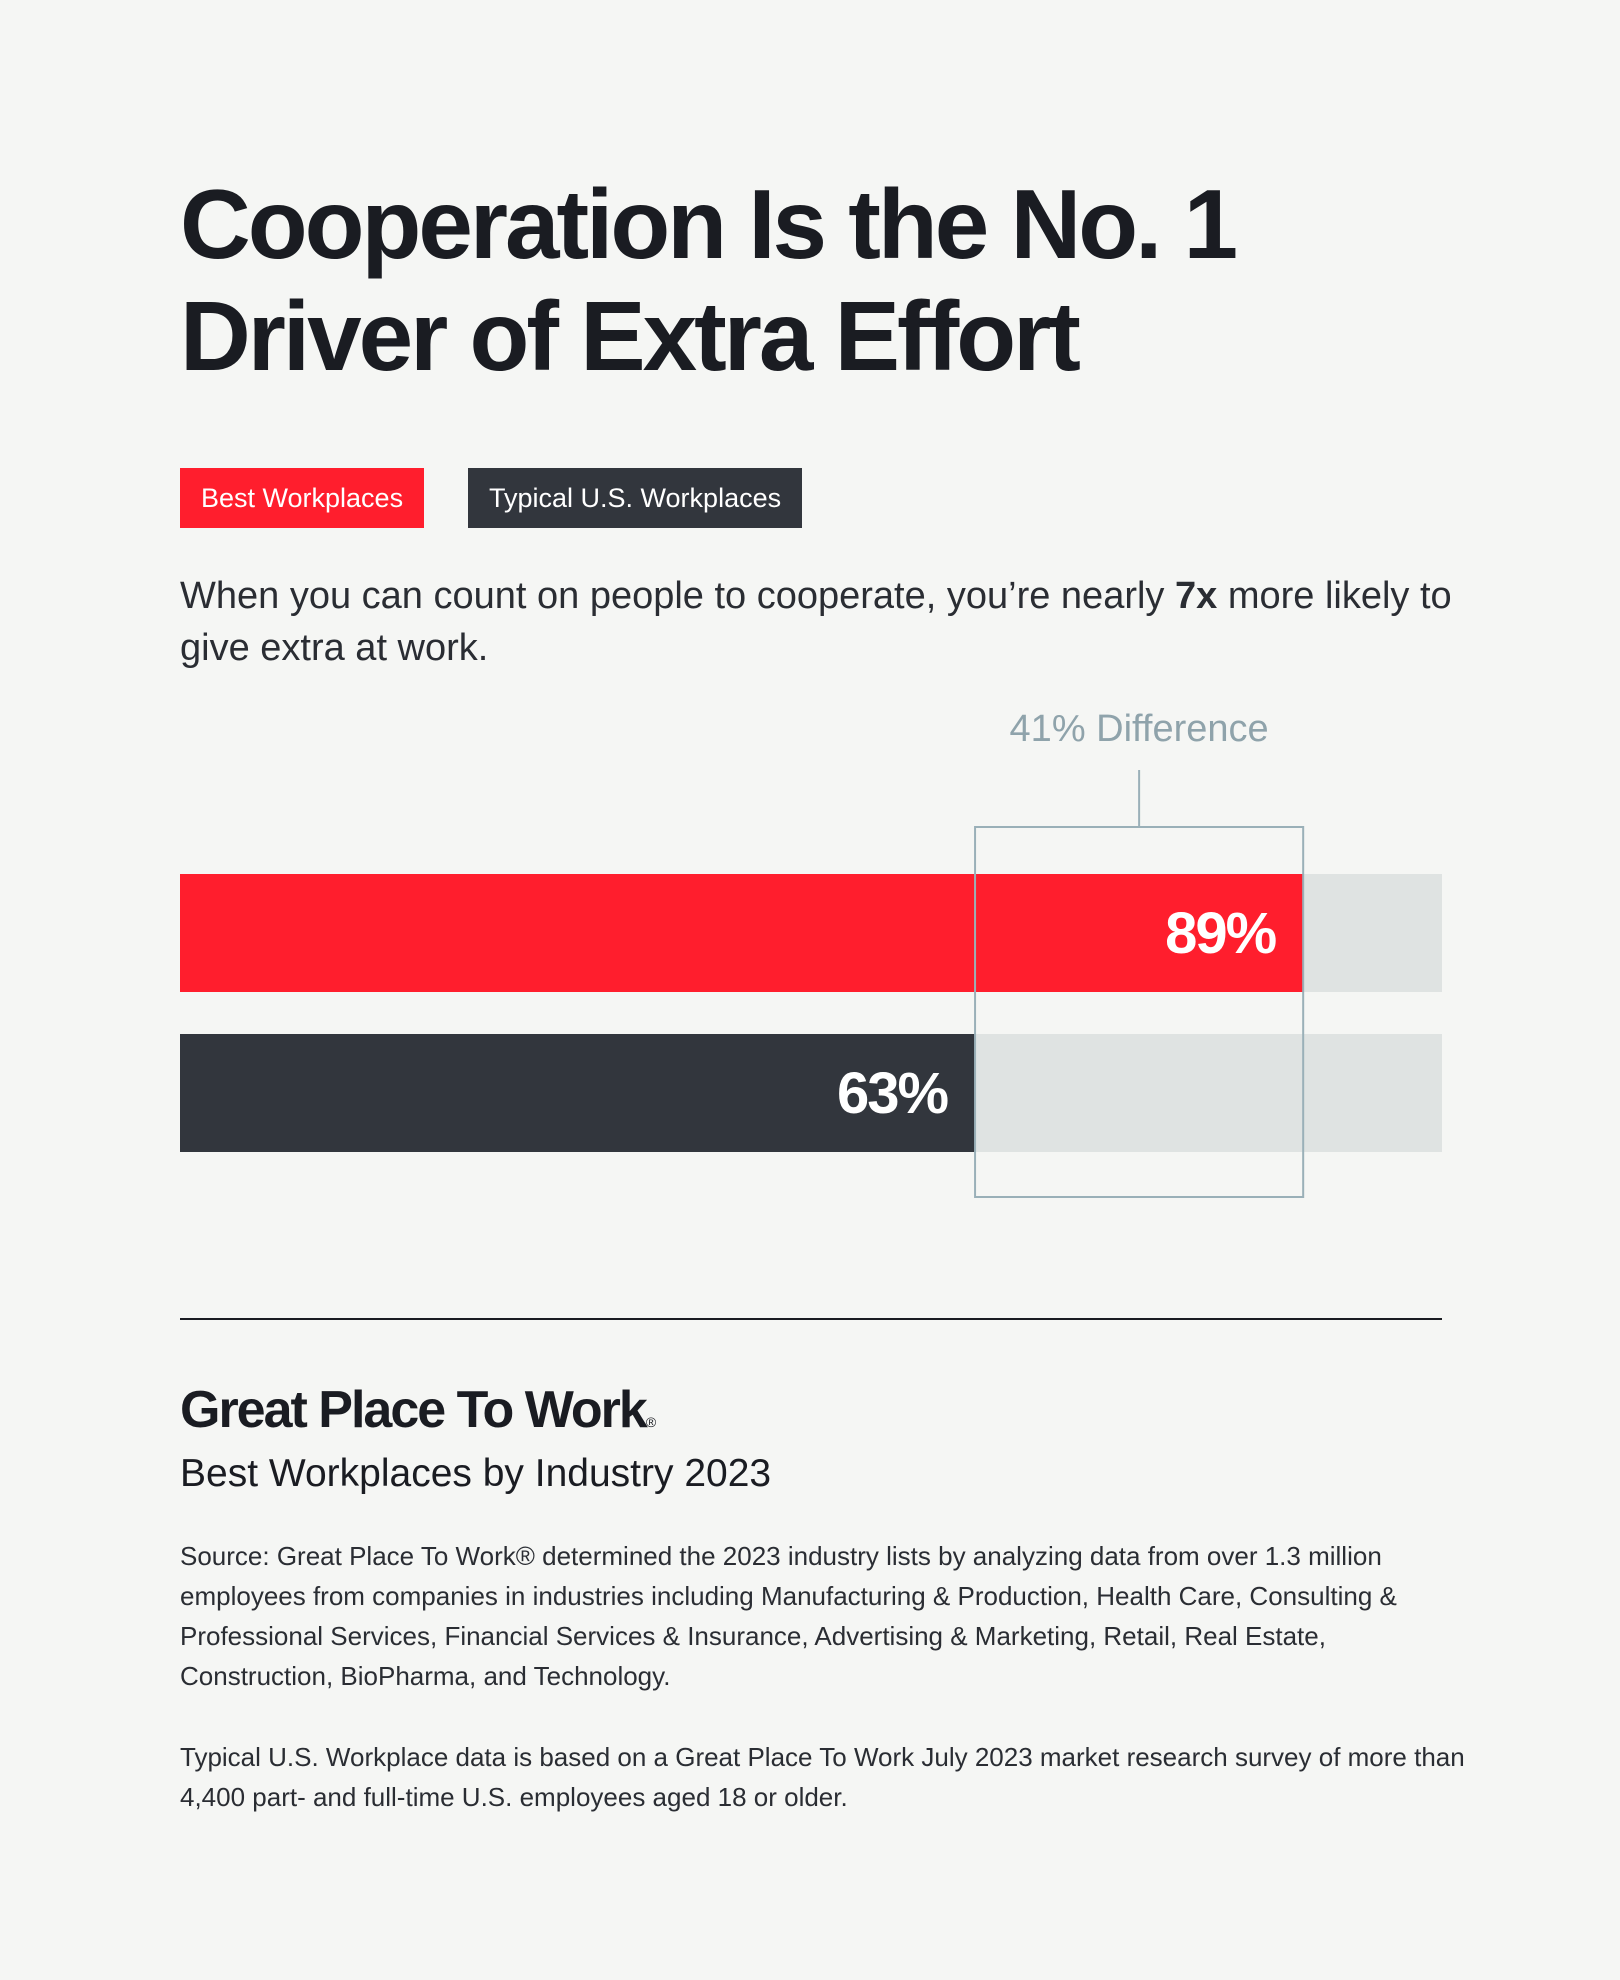 The image size is (1620, 1980). Describe the element at coordinates (651, 1422) in the screenshot. I see `brand-mark: ®` at that location.